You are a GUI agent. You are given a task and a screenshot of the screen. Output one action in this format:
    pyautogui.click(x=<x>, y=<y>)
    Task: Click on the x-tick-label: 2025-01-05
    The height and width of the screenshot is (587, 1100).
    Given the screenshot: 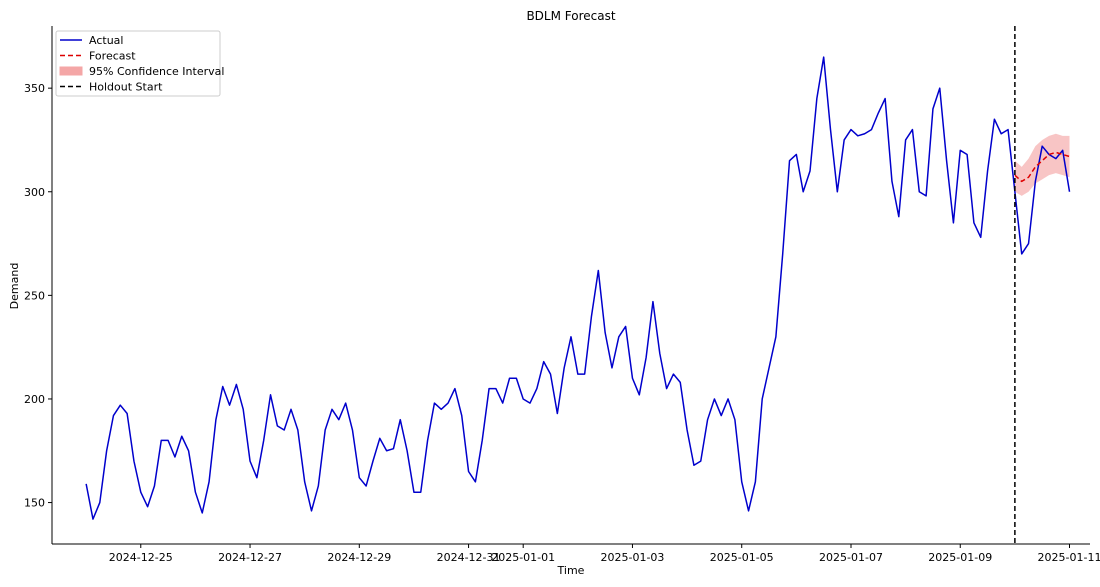 What is the action you would take?
    pyautogui.click(x=742, y=557)
    